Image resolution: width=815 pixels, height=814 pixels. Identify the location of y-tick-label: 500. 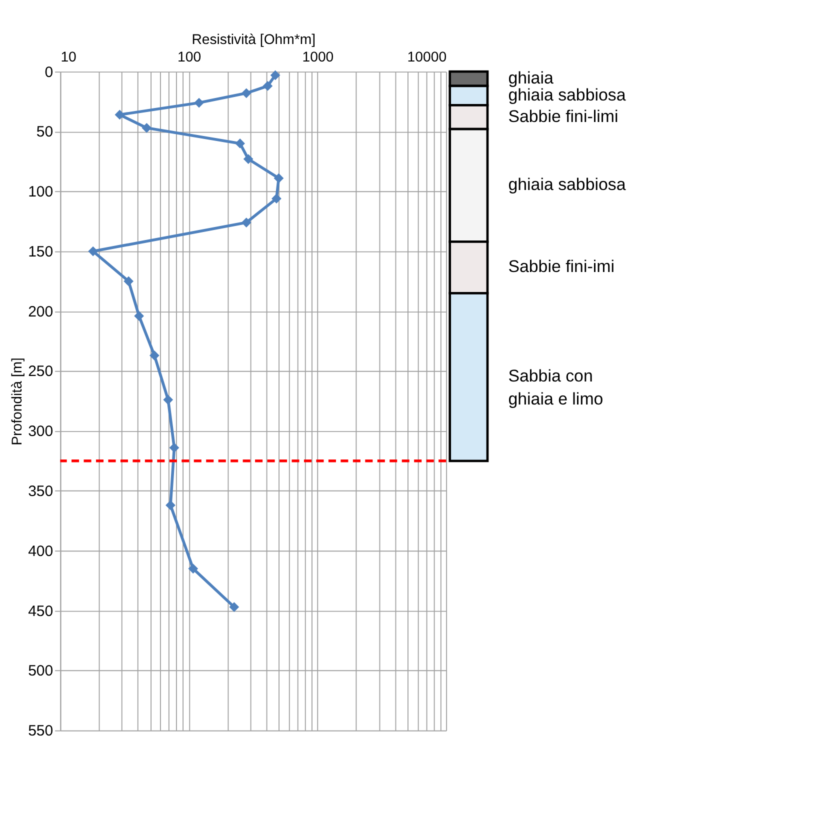
(41, 671).